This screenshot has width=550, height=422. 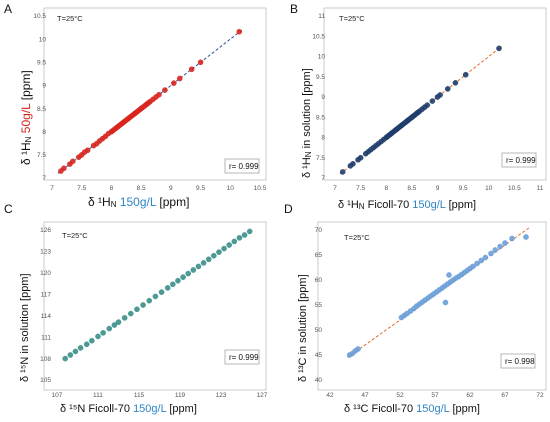 What do you see at coordinates (138, 202) in the screenshot?
I see `x-axis-label-a: δ ¹HN 150g/L [ppm]` at bounding box center [138, 202].